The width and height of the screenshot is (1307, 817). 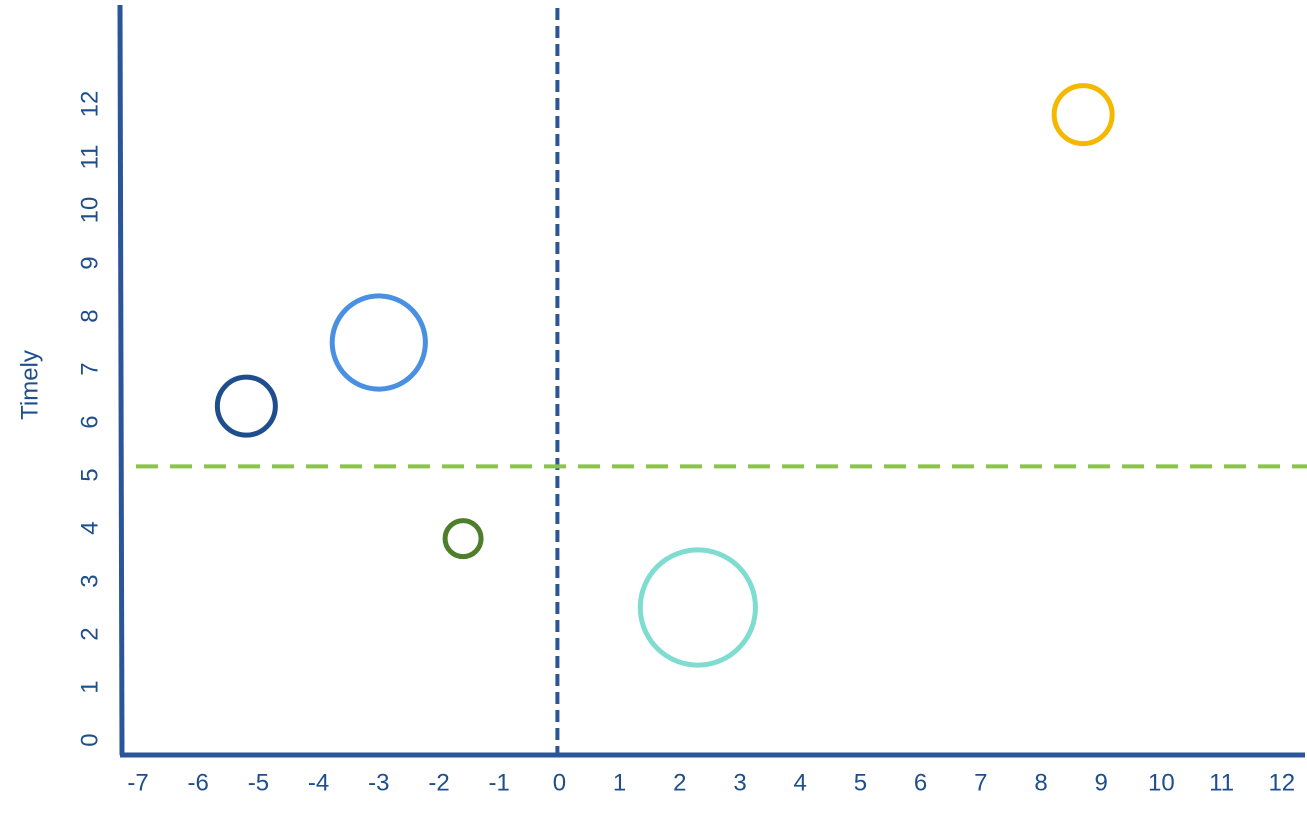 What do you see at coordinates (90, 262) in the screenshot?
I see `y-tick-label: 9` at bounding box center [90, 262].